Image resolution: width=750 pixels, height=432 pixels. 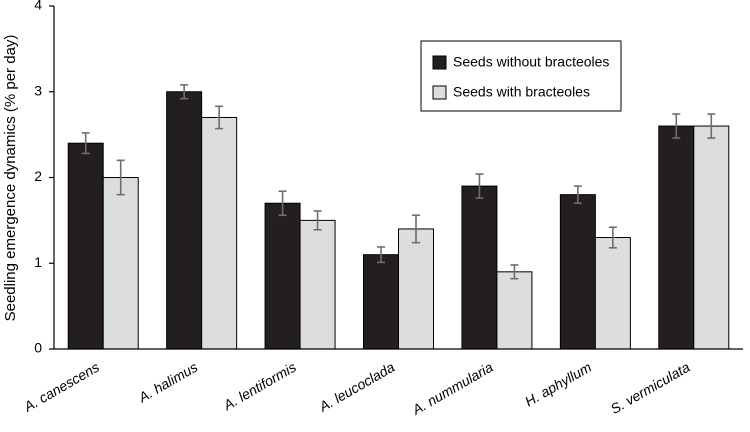 What do you see at coordinates (38, 262) in the screenshot?
I see `y-tick-label: 1` at bounding box center [38, 262].